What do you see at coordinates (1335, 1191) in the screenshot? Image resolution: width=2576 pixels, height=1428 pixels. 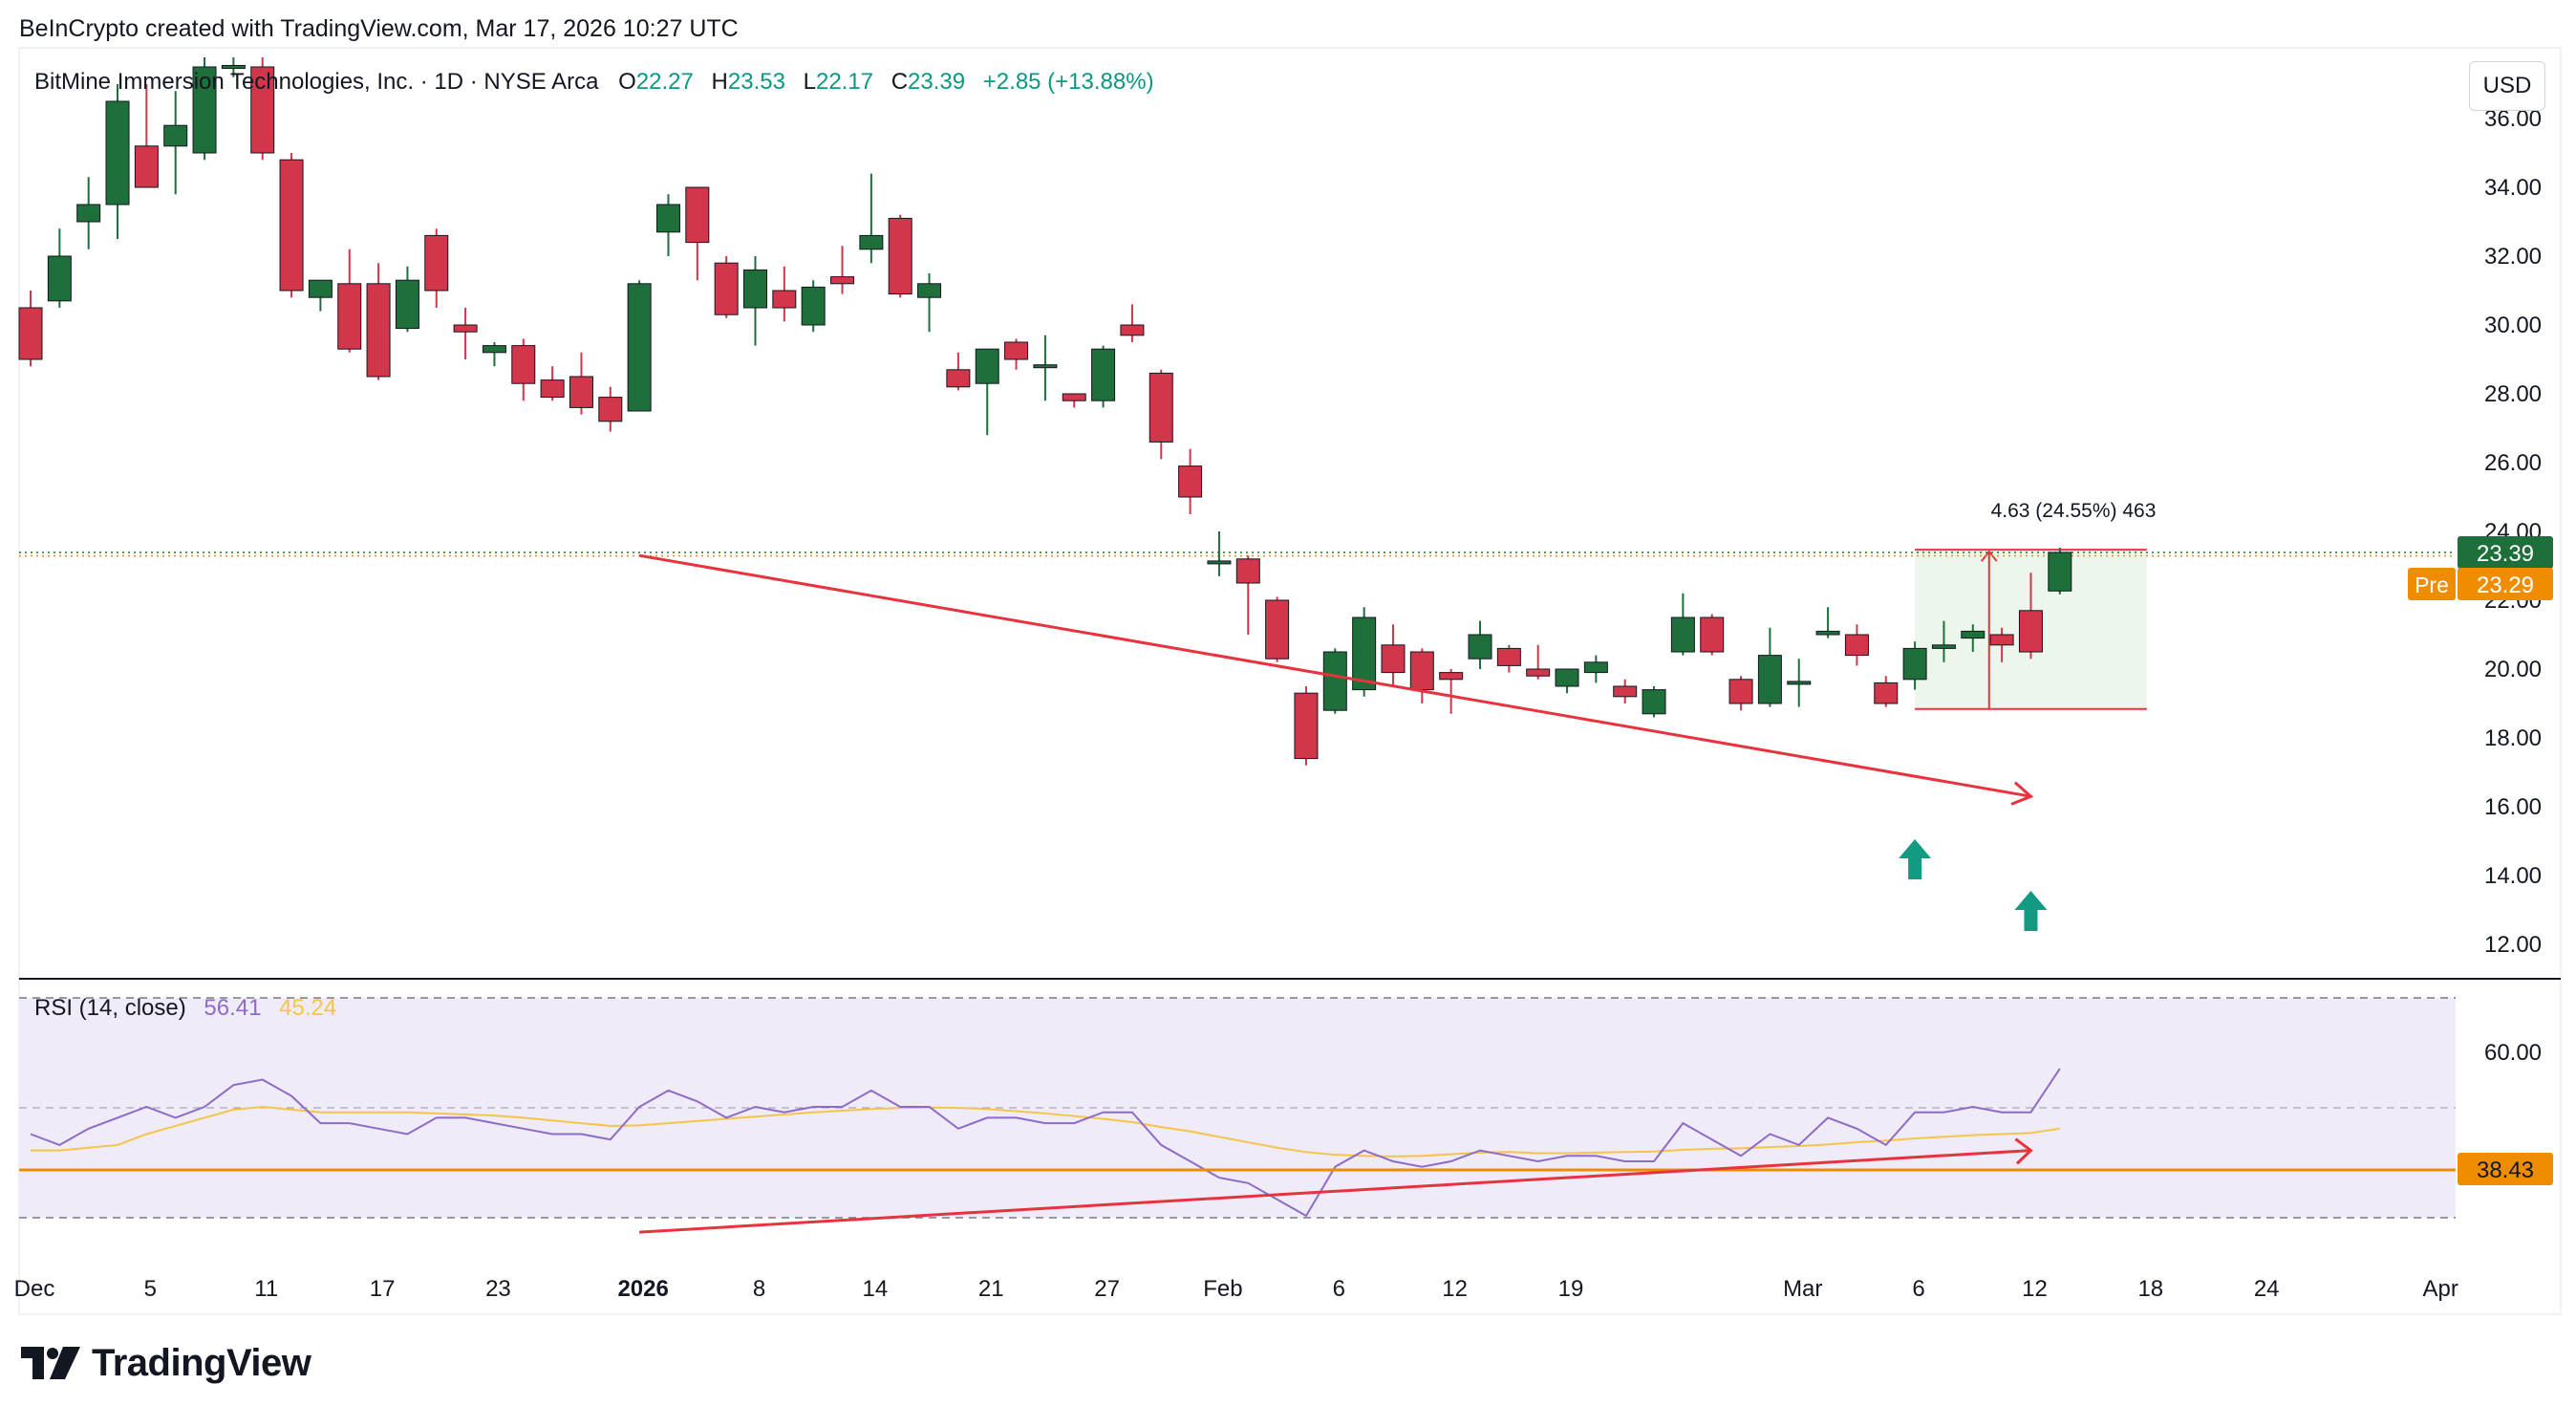 I see `rsi-trendline-line` at bounding box center [1335, 1191].